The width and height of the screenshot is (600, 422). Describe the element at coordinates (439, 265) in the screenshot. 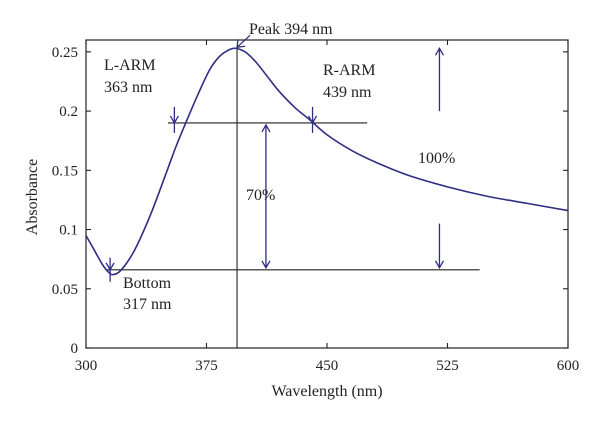

I see `arrow-100-head-down` at that location.